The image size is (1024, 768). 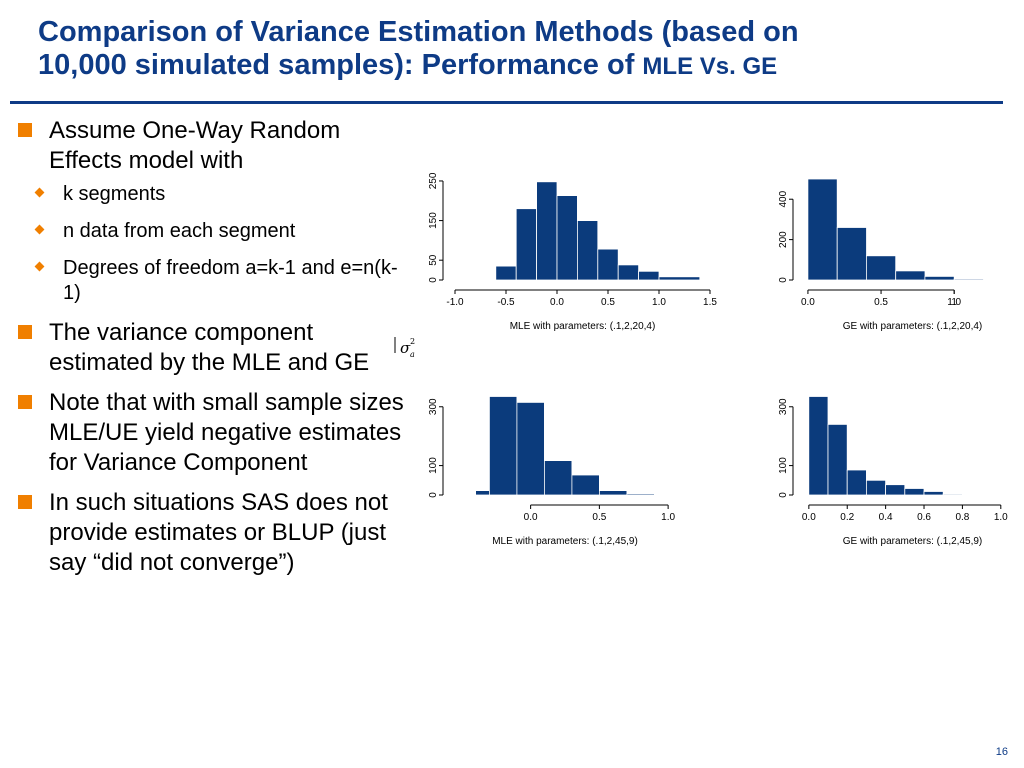 What do you see at coordinates (583, 326) in the screenshot?
I see `x-axis-label: MLE with parameters: (.1,2,20,4)` at bounding box center [583, 326].